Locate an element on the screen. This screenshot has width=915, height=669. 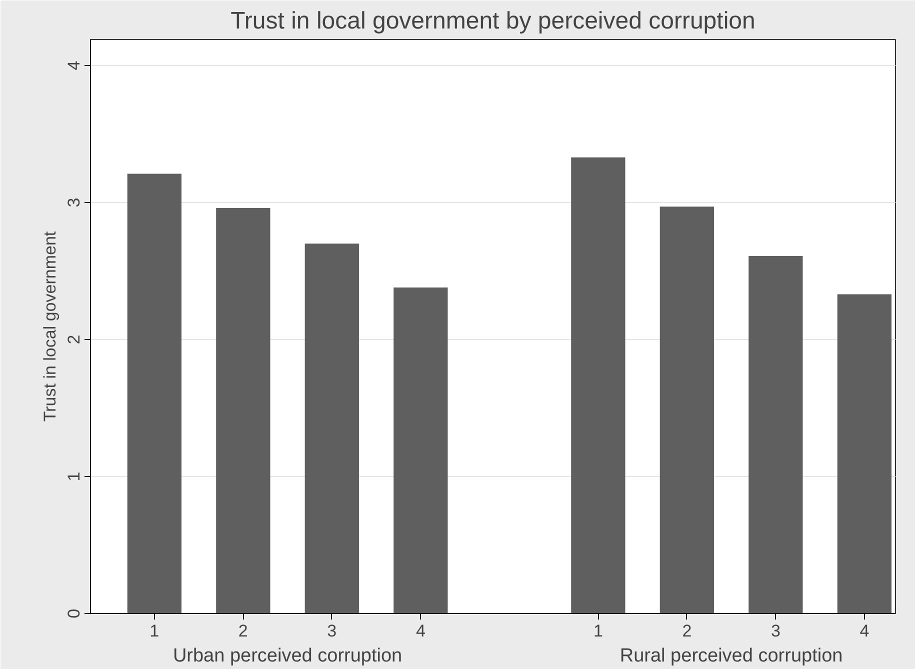
y-axis-title: Trust in local government is located at coordinates (50, 326).